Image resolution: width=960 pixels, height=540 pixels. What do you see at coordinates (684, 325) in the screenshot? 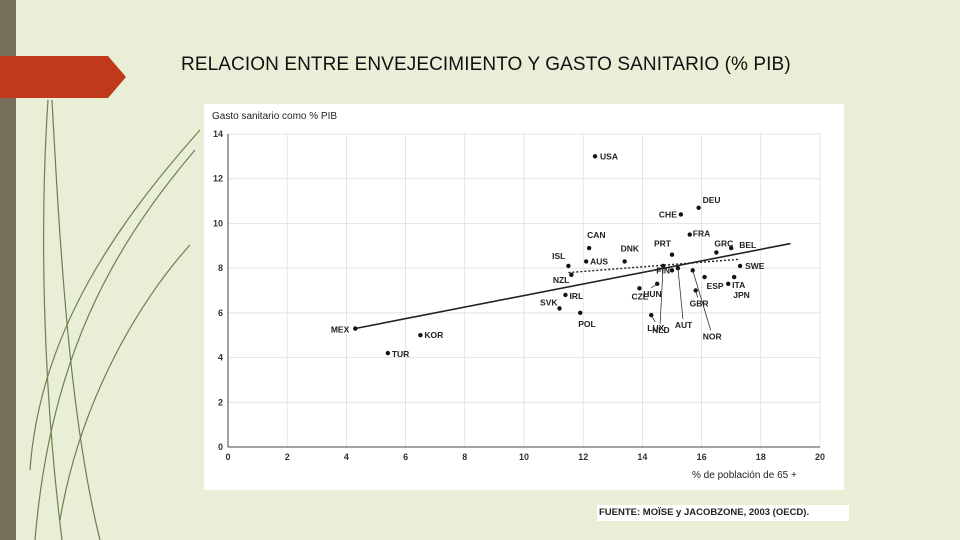
I see `point-label-aut: AUT` at bounding box center [684, 325].